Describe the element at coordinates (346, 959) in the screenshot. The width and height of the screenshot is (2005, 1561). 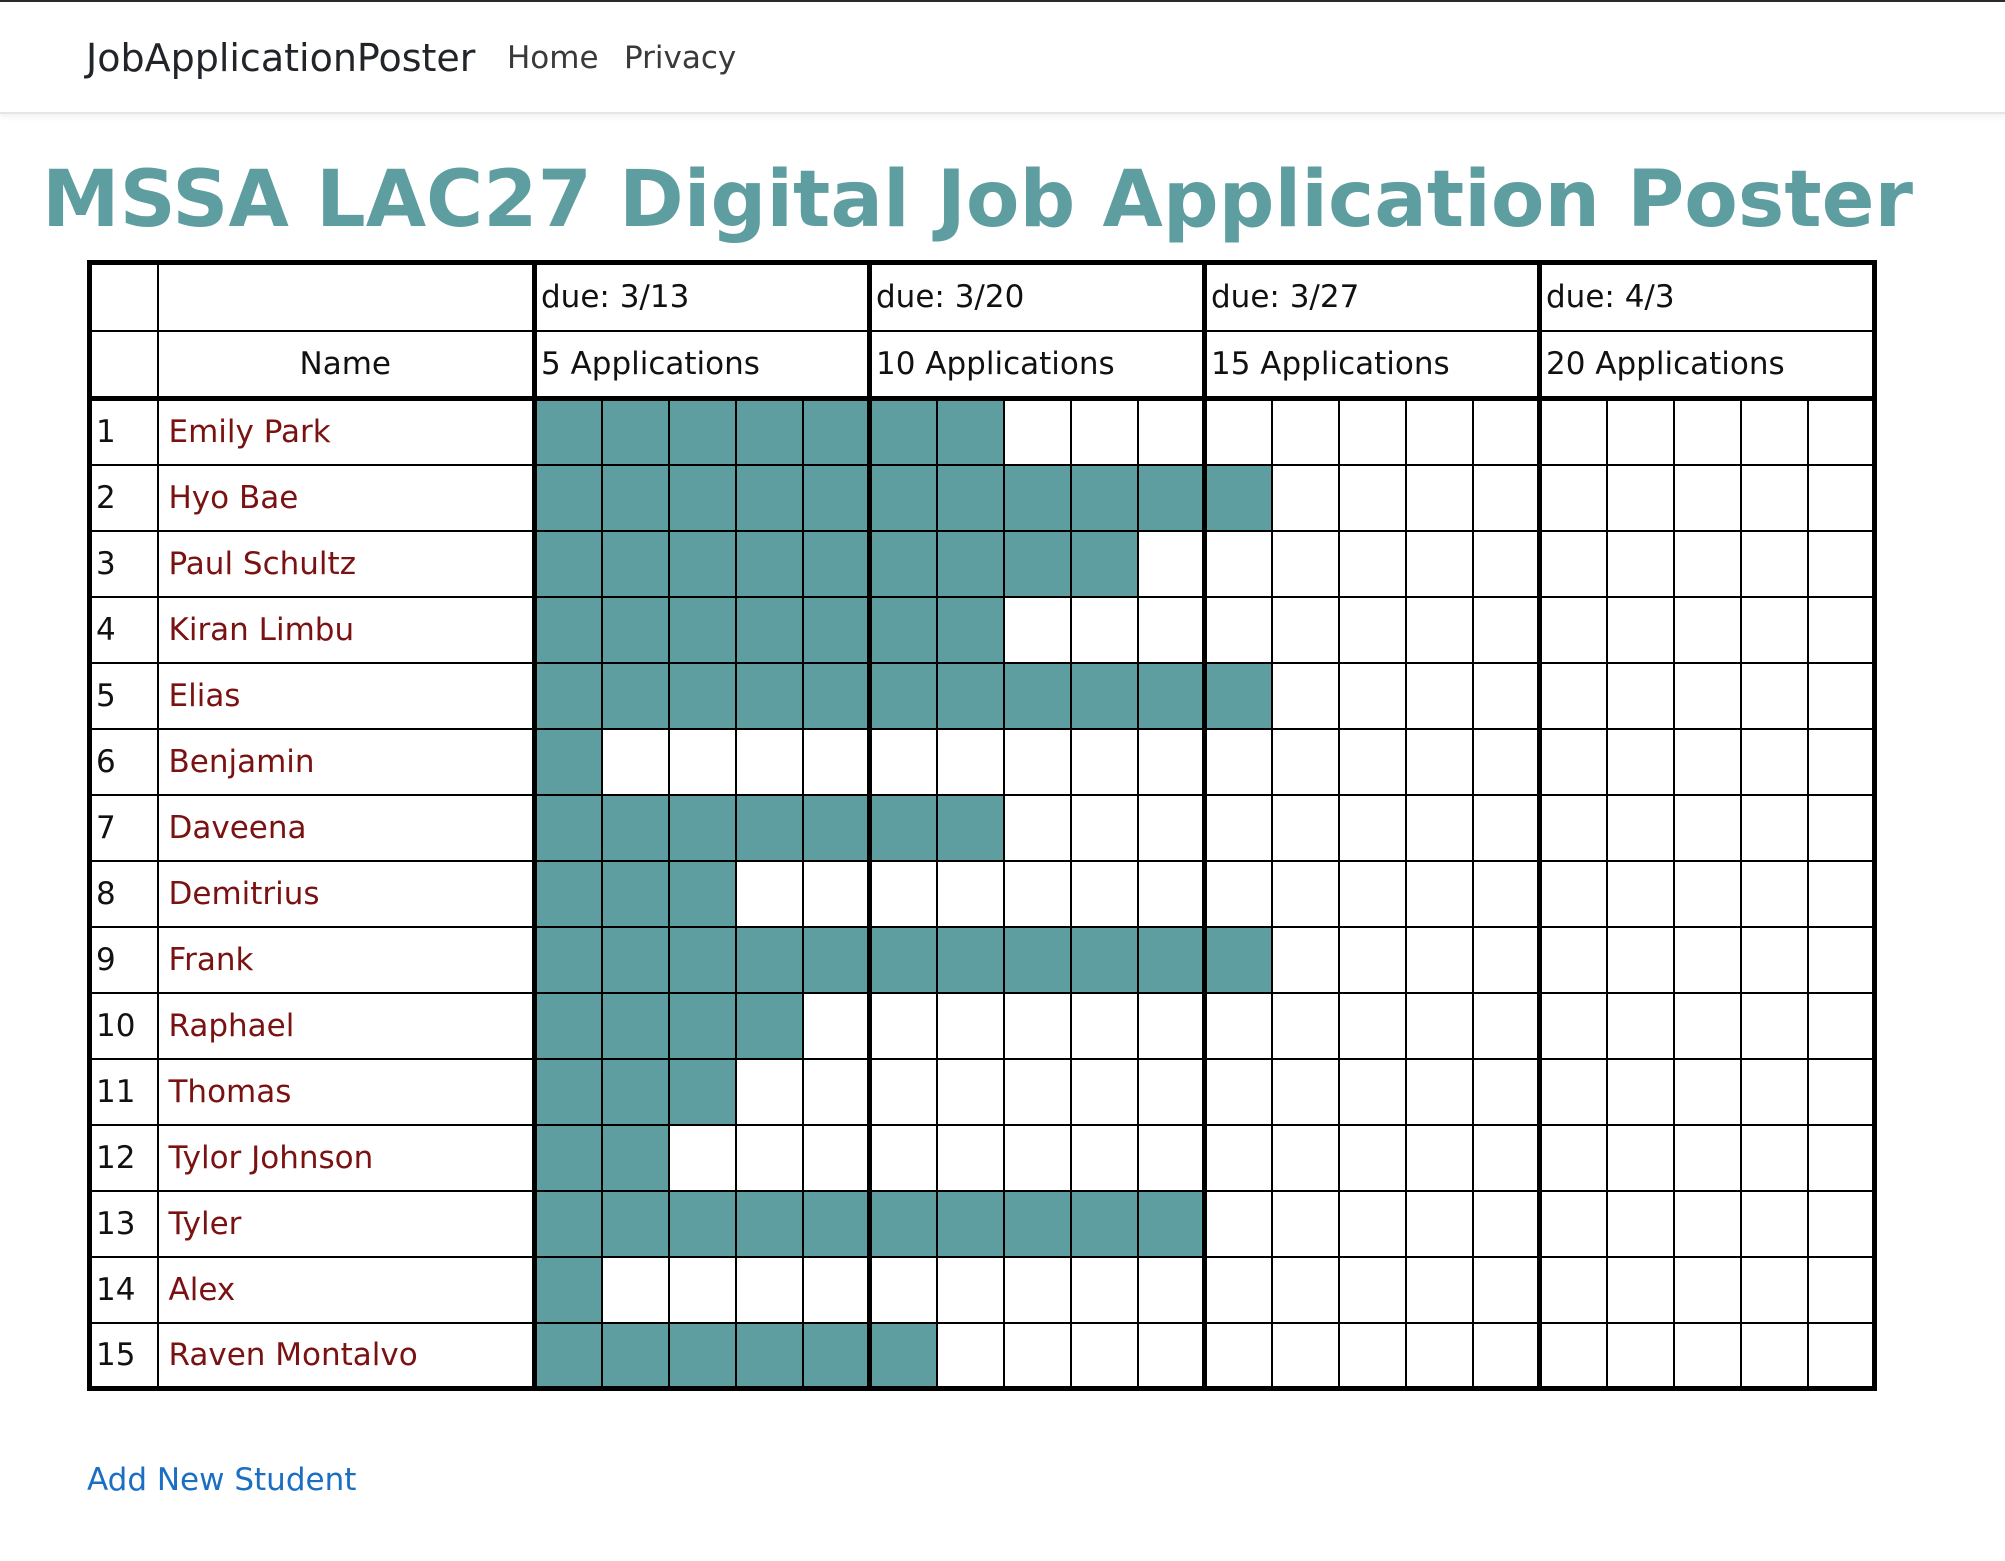
I see `student-name-link: Frank` at that location.